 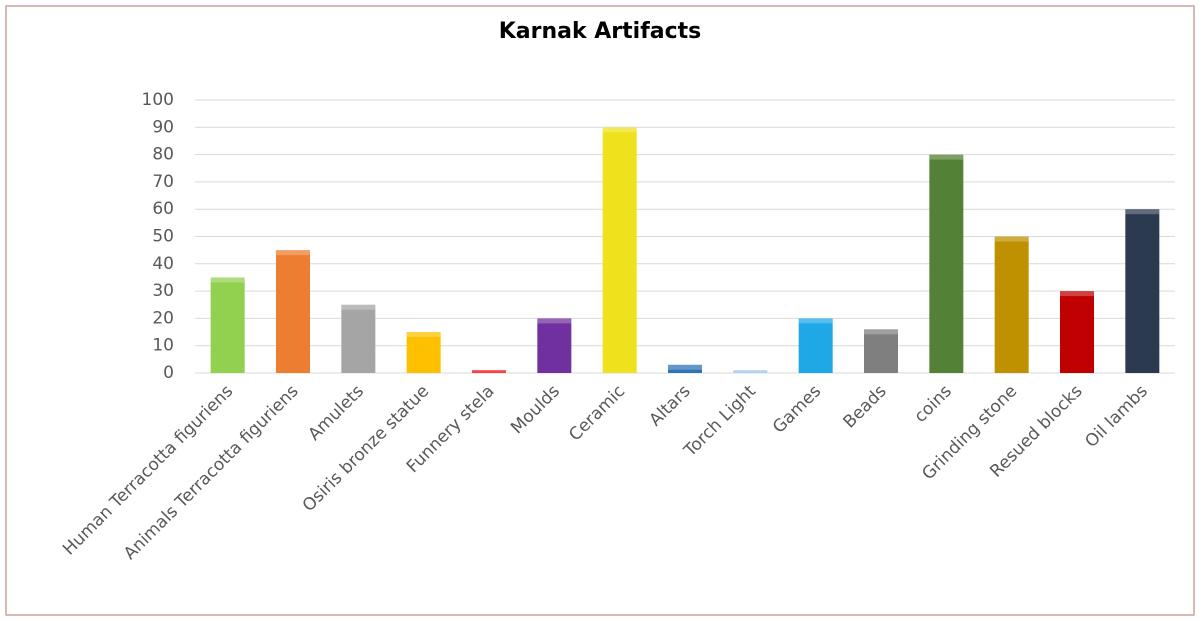 What do you see at coordinates (163, 318) in the screenshot?
I see `y-tick-label: 20` at bounding box center [163, 318].